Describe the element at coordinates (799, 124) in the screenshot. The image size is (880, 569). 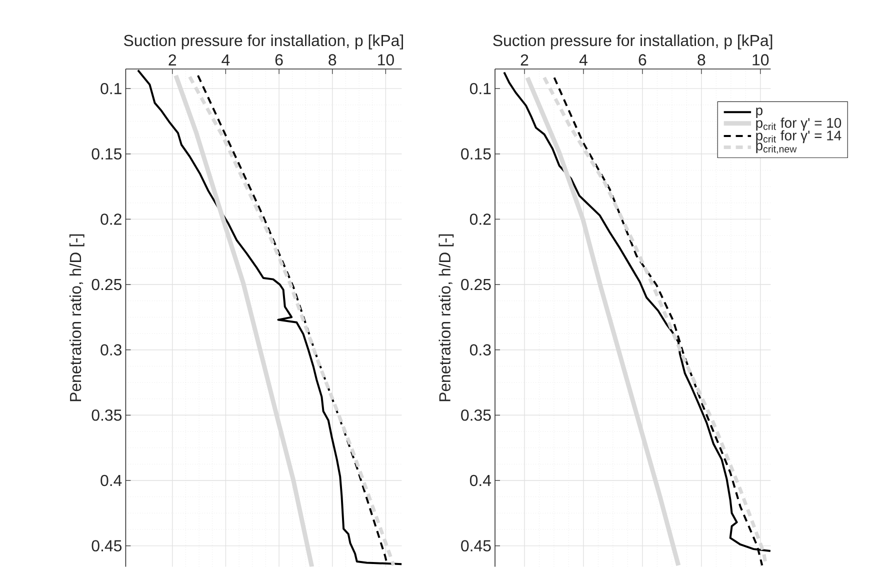
I see `legend-label: p$_{crit}$ for γ' = 10` at that location.